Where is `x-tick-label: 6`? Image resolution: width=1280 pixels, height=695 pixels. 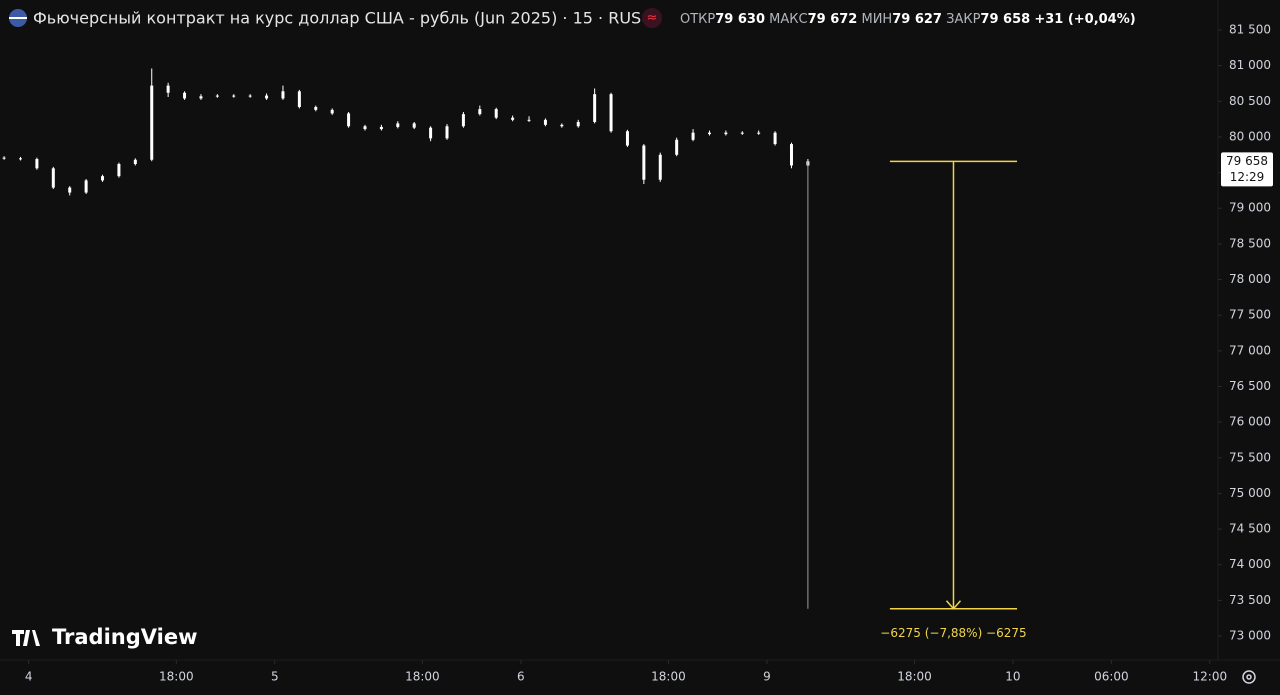 x-tick-label: 6 is located at coordinates (521, 677).